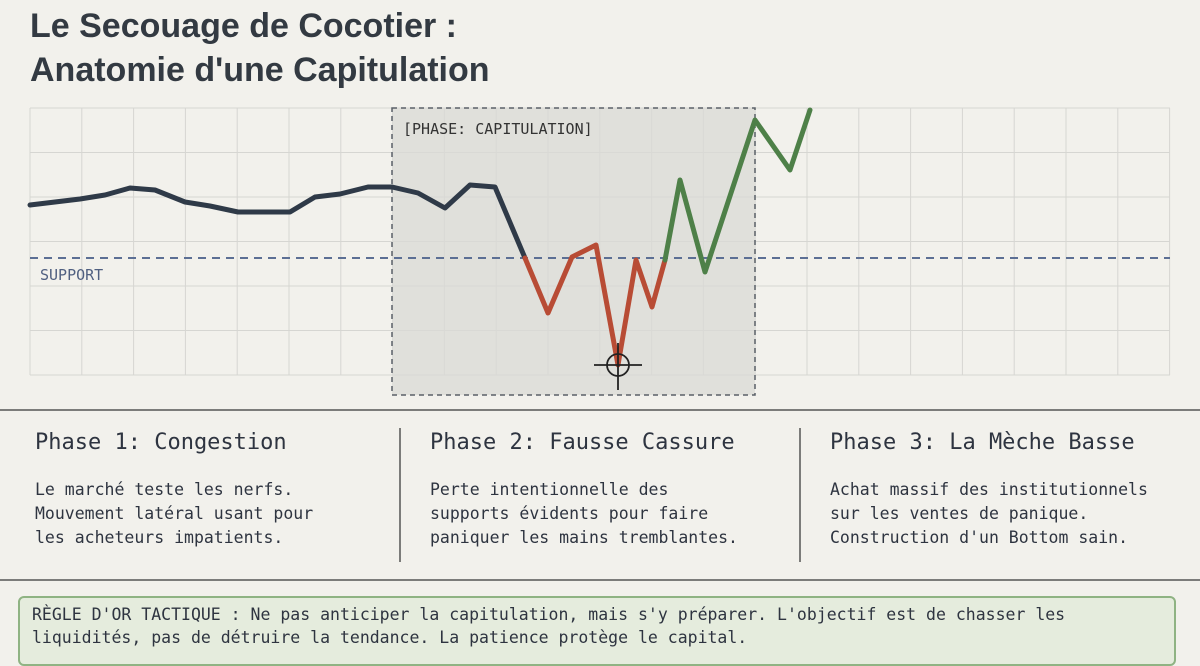 This screenshot has width=1200, height=666. I want to click on support-label: SUPPORT, so click(71, 275).